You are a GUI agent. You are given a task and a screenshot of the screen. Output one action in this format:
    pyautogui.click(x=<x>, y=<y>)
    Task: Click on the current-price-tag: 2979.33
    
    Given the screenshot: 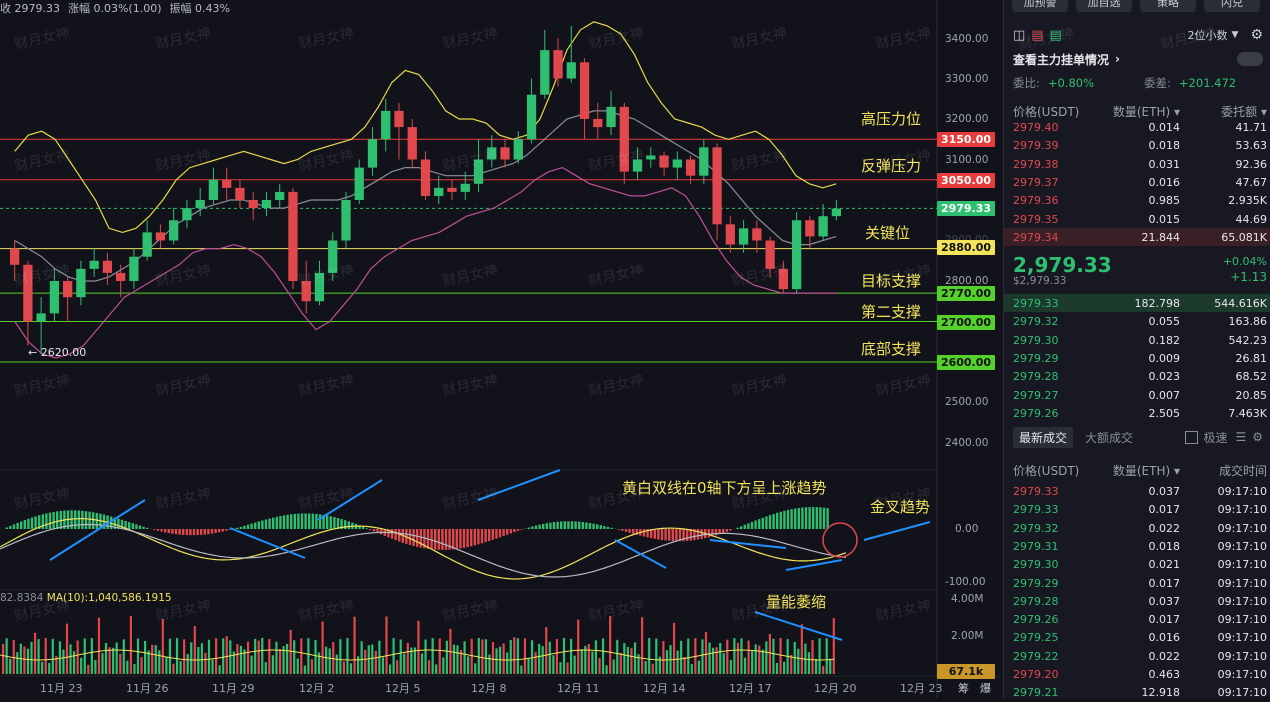 What is the action you would take?
    pyautogui.click(x=966, y=208)
    